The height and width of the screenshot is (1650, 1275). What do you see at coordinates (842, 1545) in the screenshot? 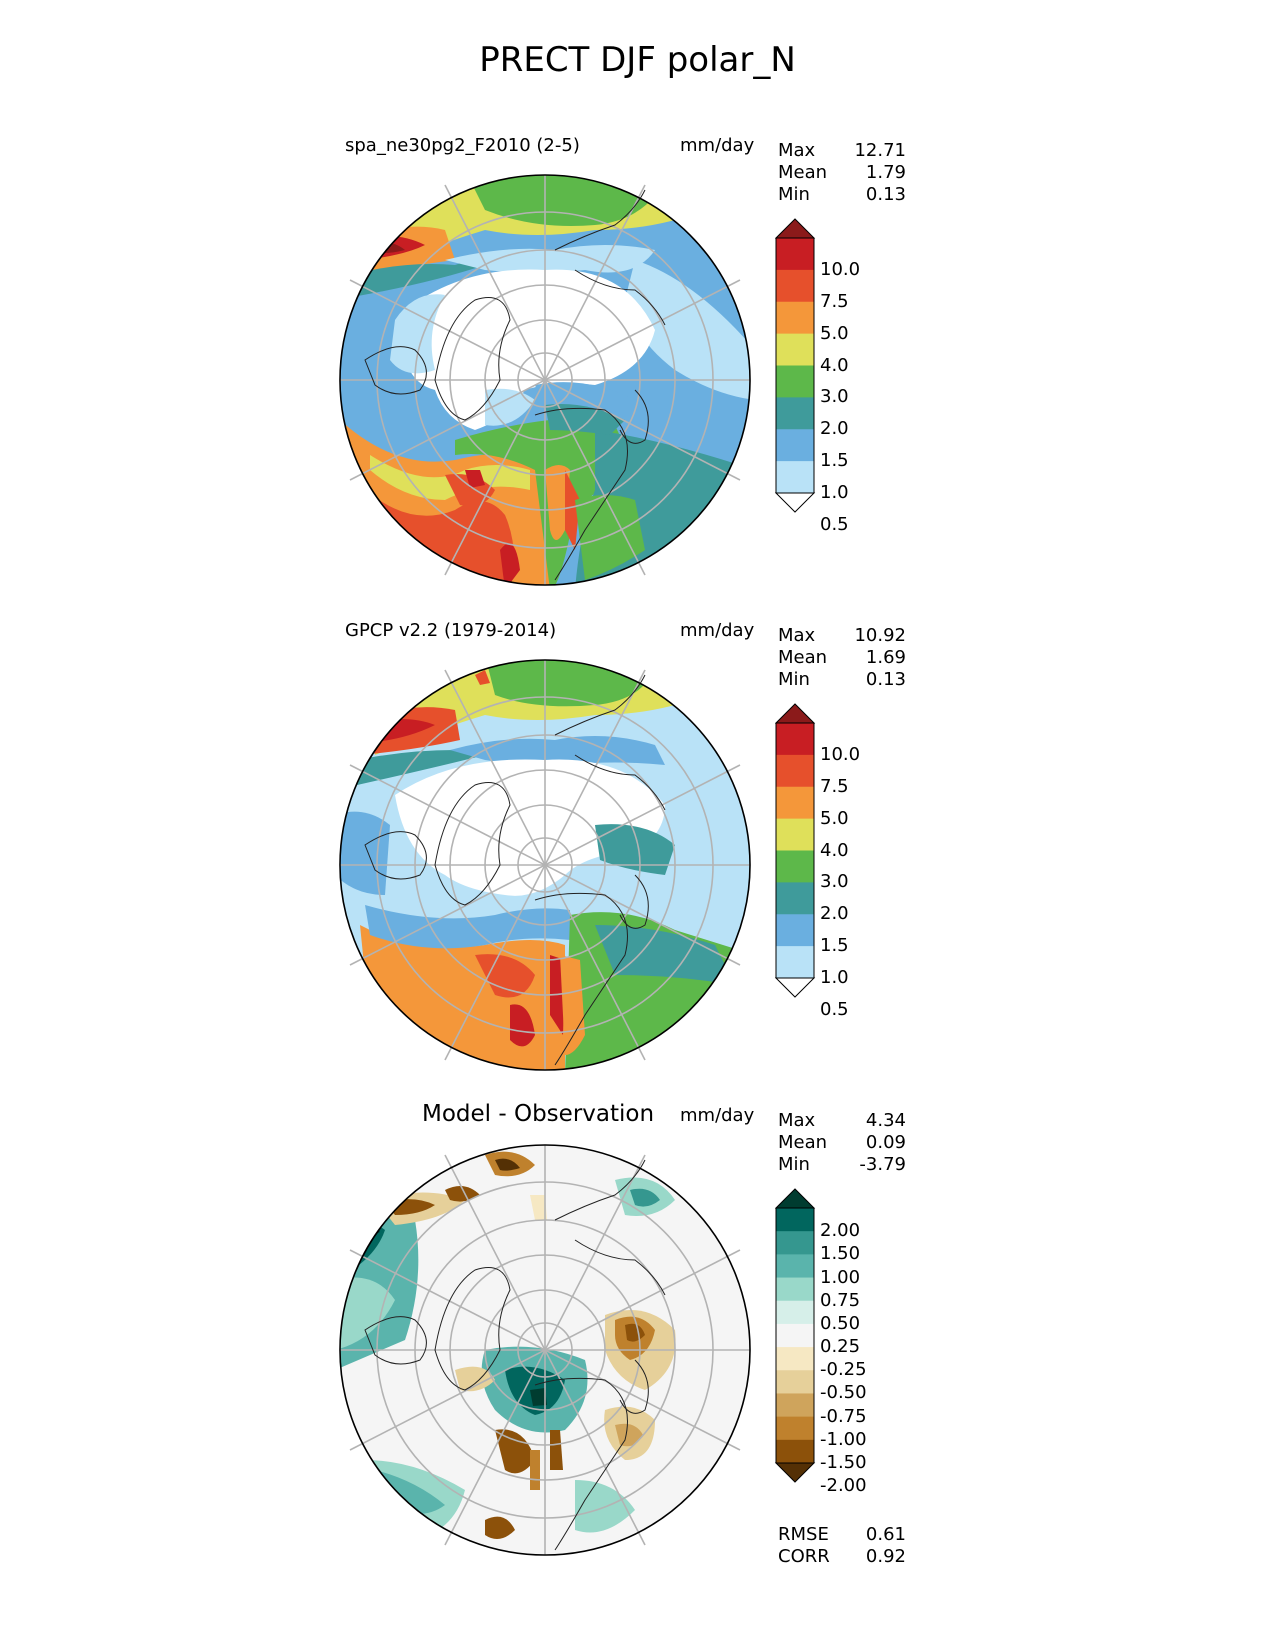
I see `panel-3-metrics: RMSE 0.61 CORR 0.92` at bounding box center [842, 1545].